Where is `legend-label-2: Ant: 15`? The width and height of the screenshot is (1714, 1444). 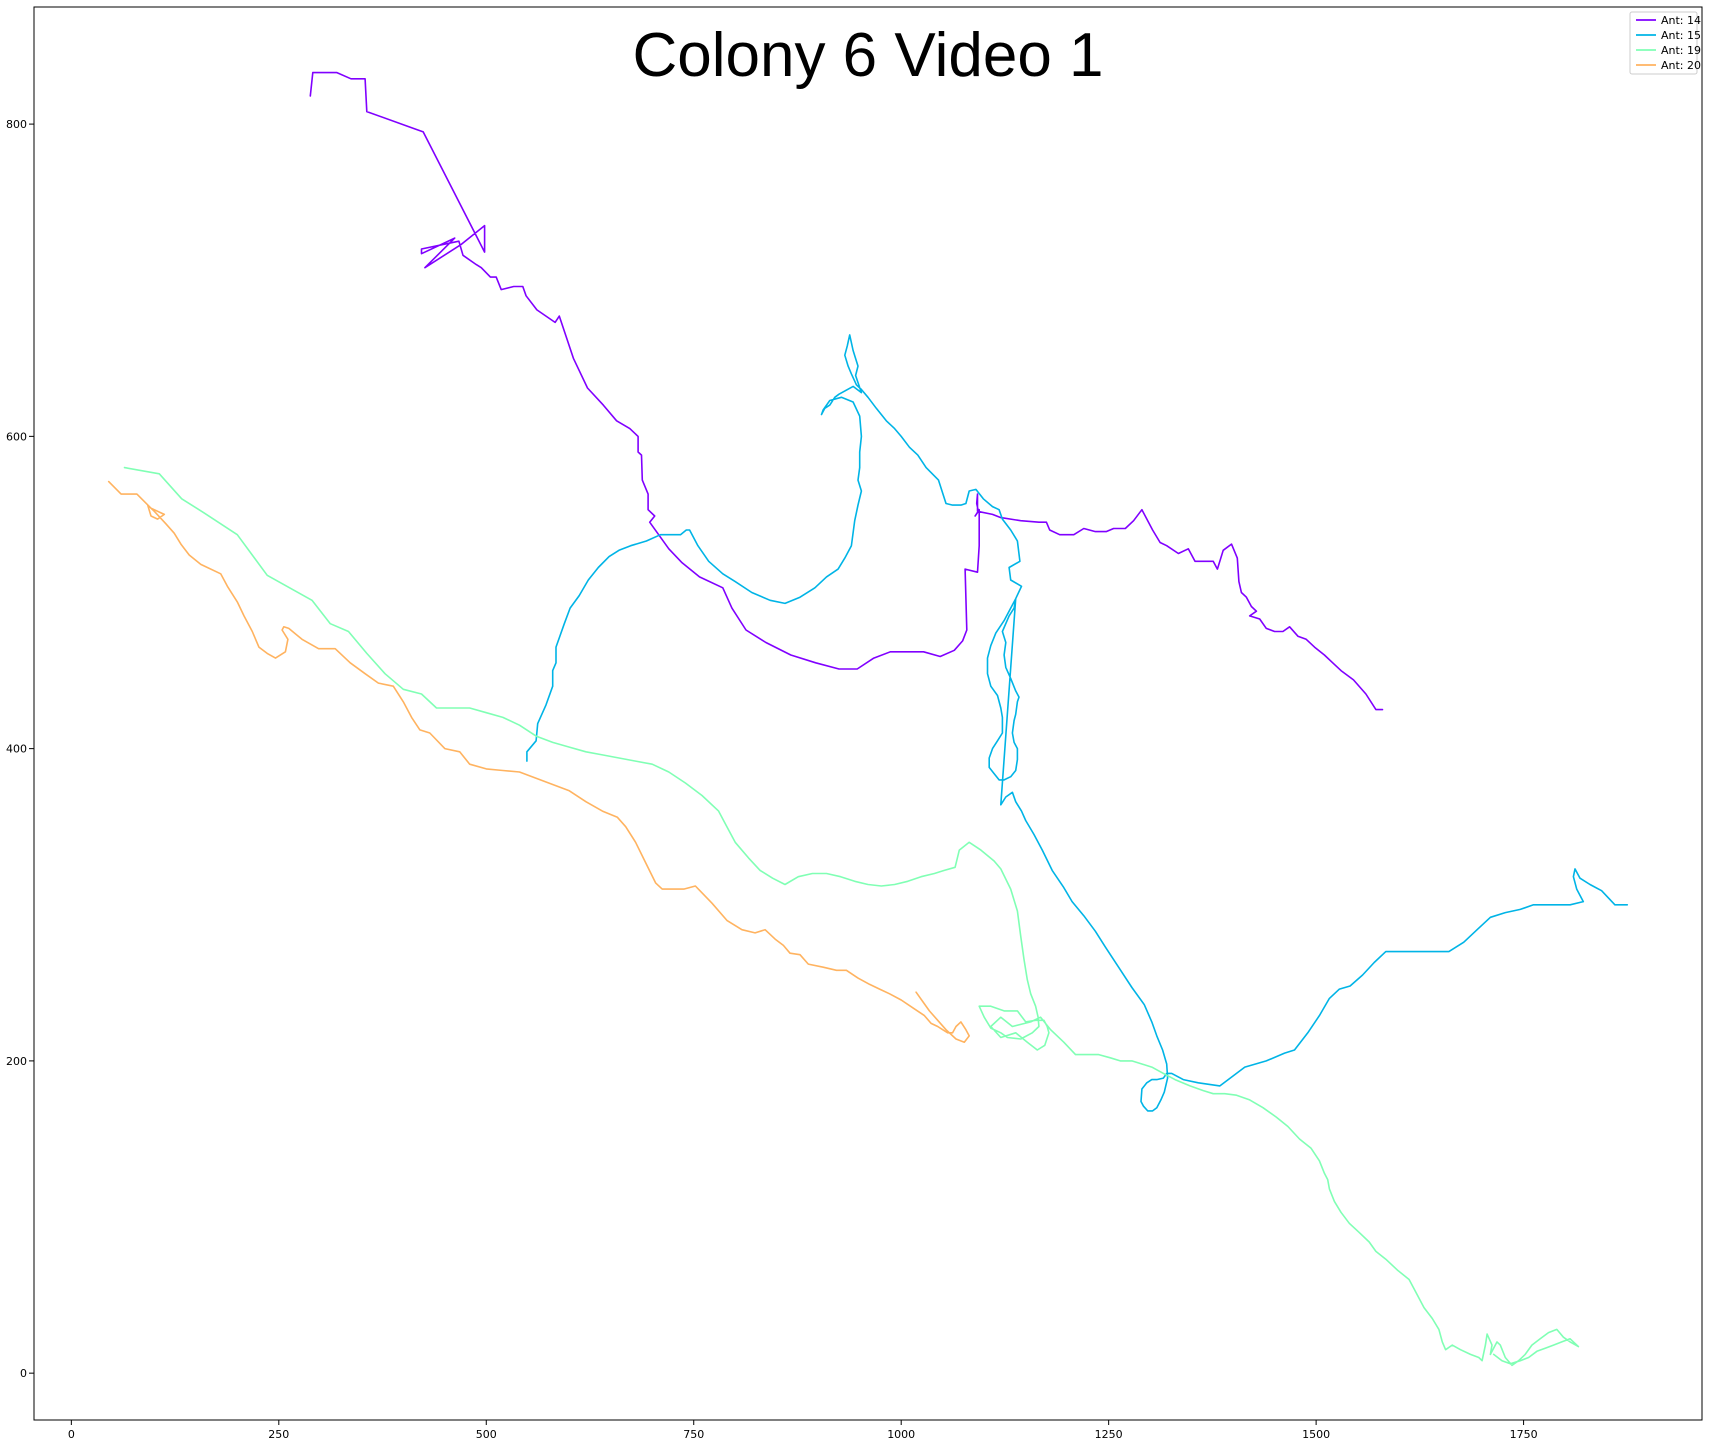
legend-label-2: Ant: 15 is located at coordinates (1681, 35).